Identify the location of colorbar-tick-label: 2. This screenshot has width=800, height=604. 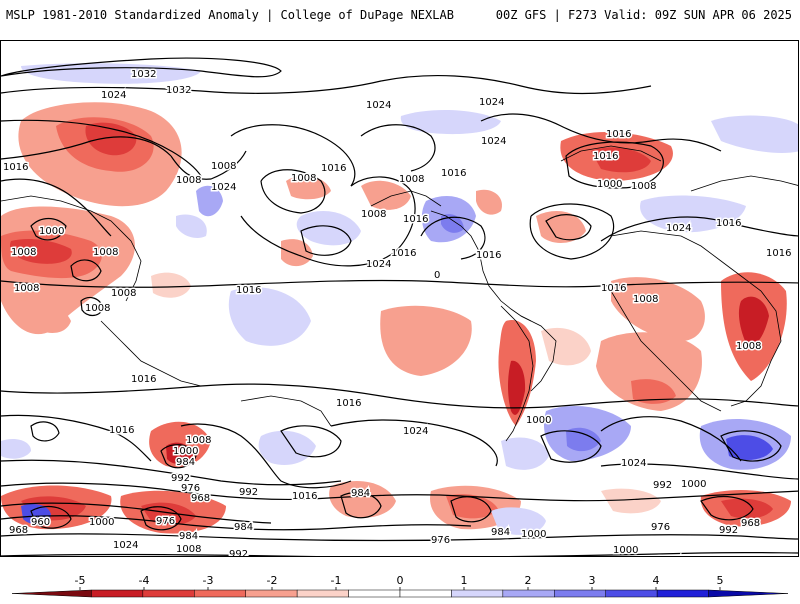
(528, 580).